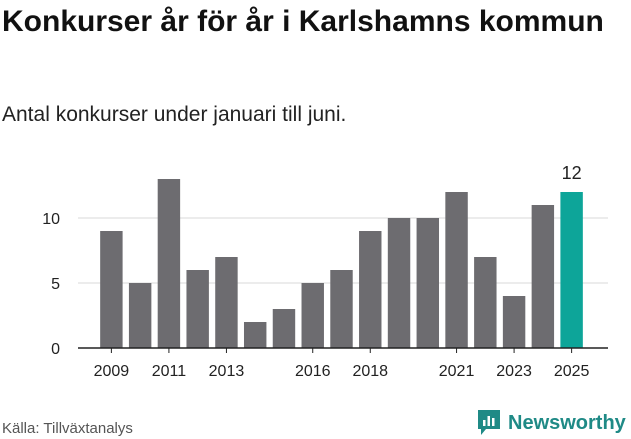  What do you see at coordinates (174, 114) in the screenshot?
I see `chart-subtitle: Antal konkurser under januari till juni.` at bounding box center [174, 114].